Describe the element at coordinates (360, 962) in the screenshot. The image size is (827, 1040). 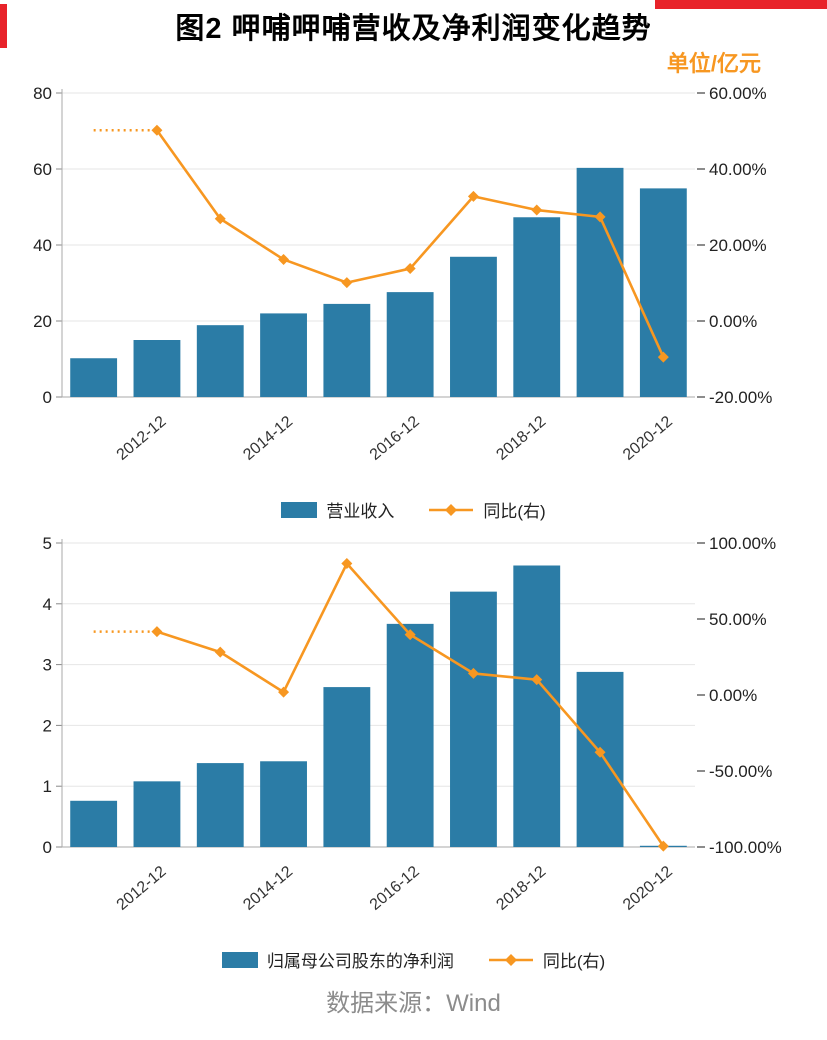
I see `legend-label: 归属母公司股东的净利润` at that location.